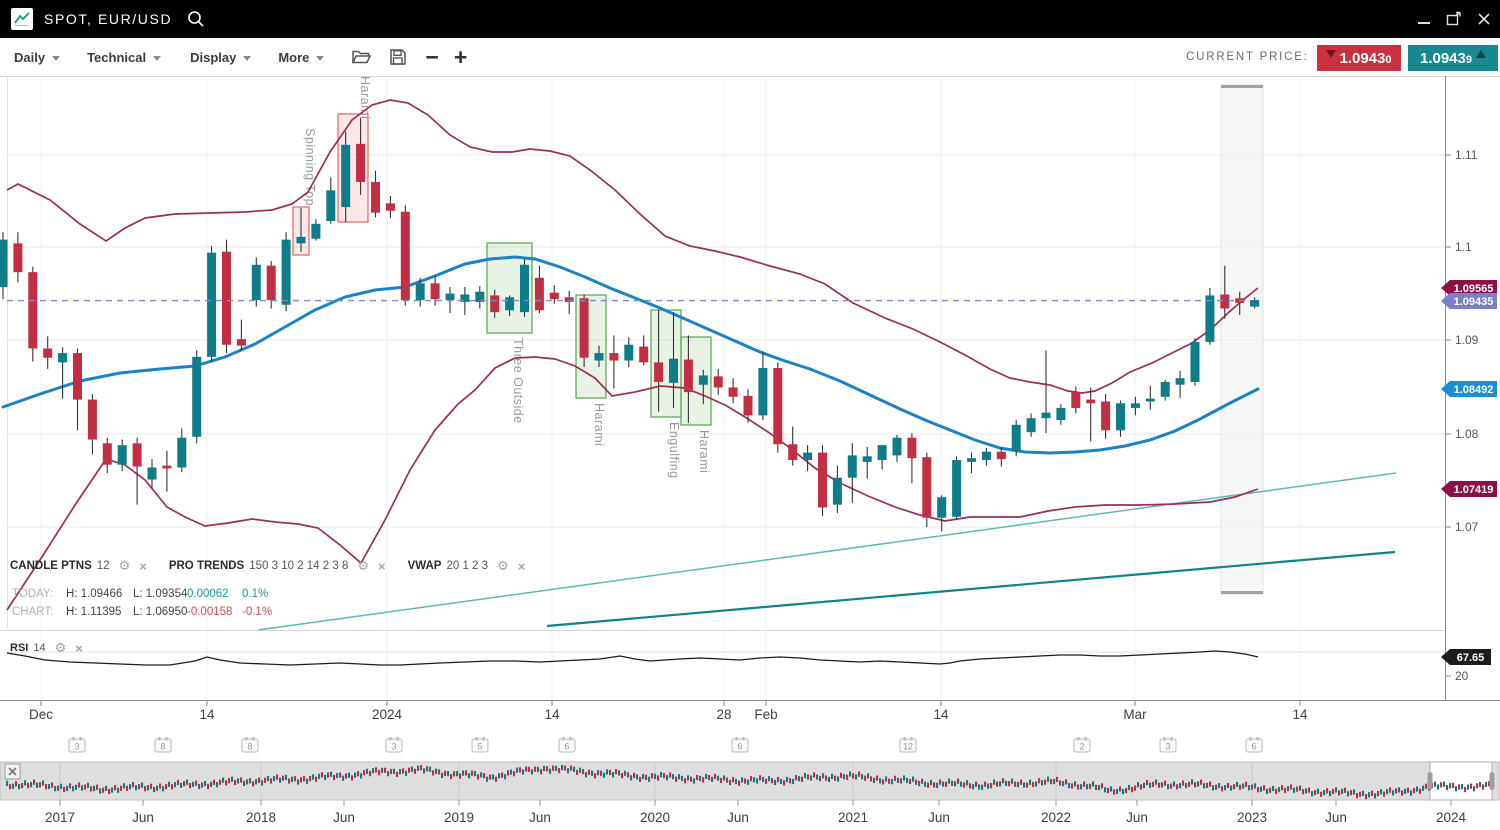 The height and width of the screenshot is (830, 1500). I want to click on menu-timeframe-daily: Daily, so click(37, 57).